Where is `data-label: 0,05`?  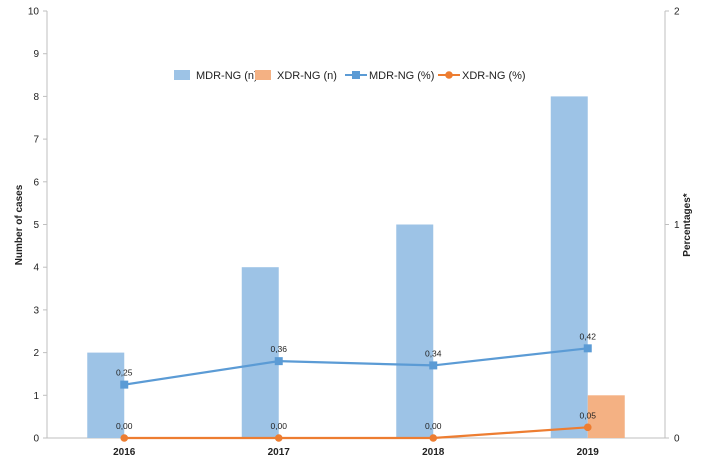 data-label: 0,05 is located at coordinates (587, 415).